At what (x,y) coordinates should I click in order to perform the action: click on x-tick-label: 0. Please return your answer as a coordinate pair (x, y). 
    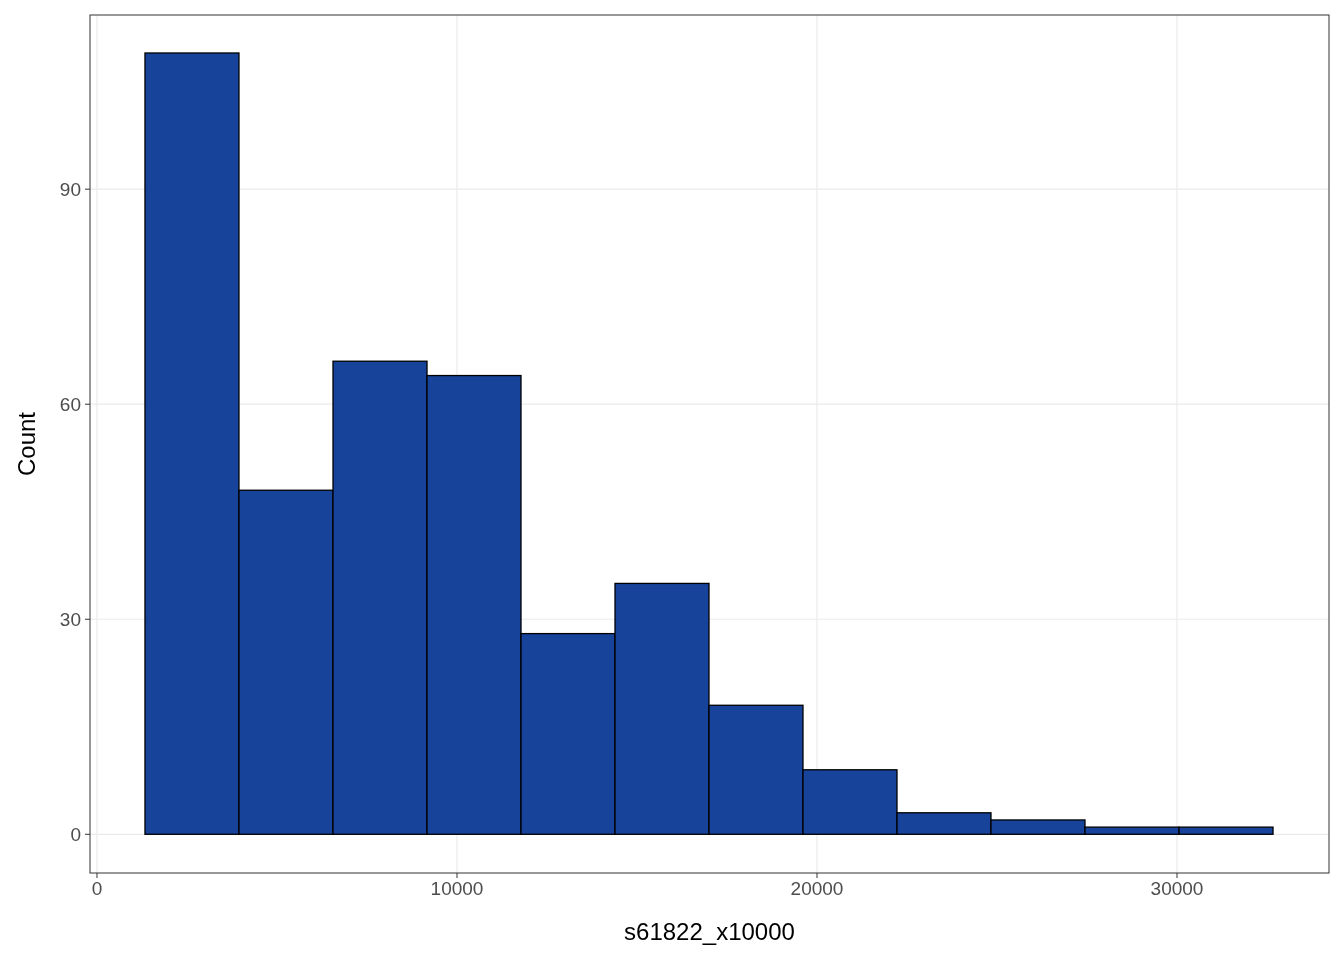
    Looking at the image, I should click on (97, 888).